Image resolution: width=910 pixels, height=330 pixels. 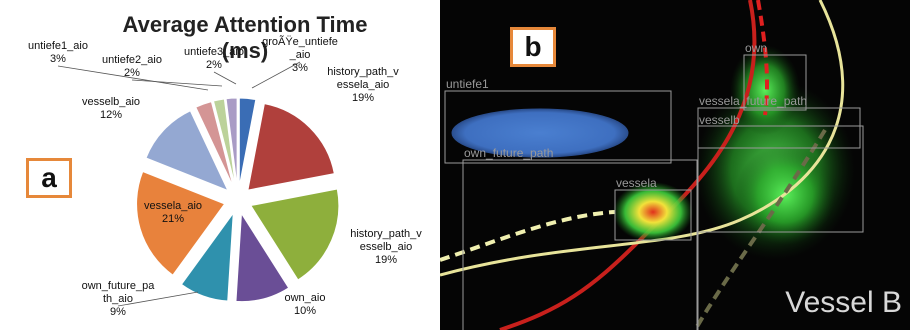 I want to click on panel-a-badge: a, so click(x=49, y=178).